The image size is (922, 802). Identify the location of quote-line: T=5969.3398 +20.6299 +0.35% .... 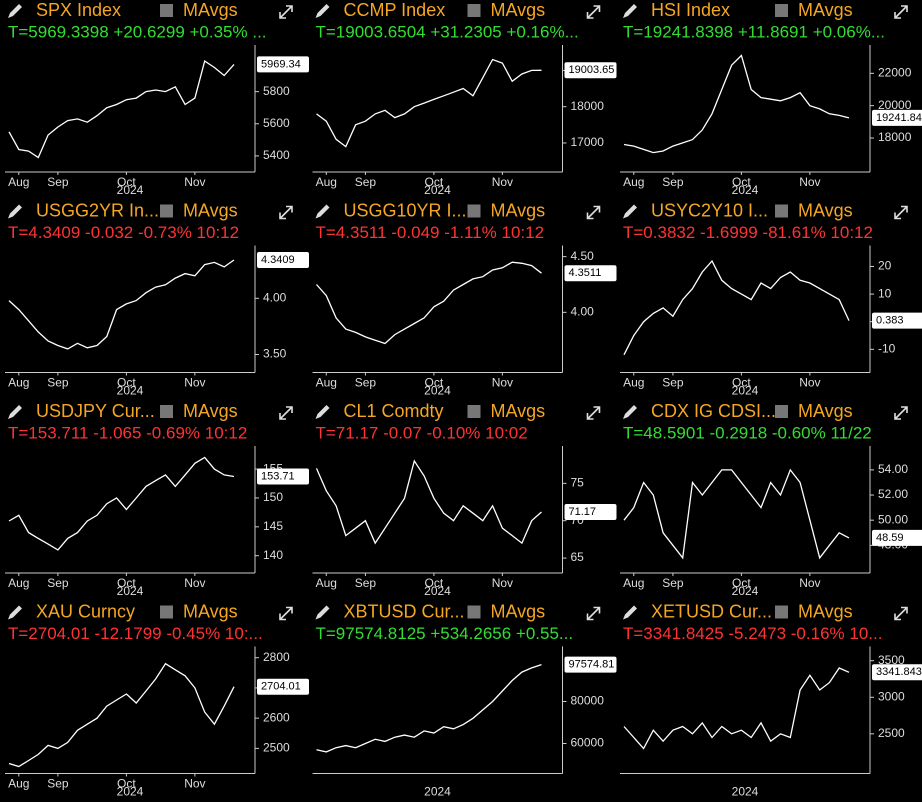
(137, 31).